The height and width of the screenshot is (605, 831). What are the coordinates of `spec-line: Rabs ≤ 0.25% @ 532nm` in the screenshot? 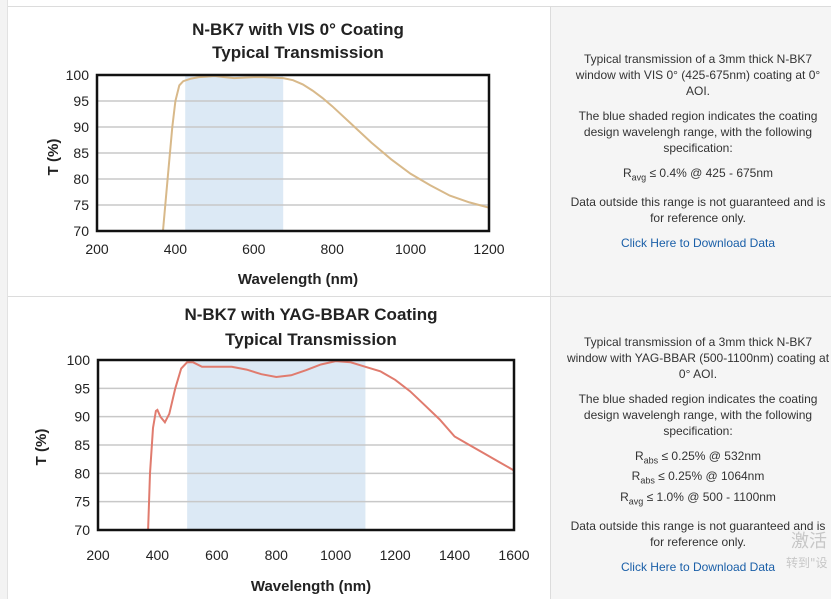 It's located at (697, 458).